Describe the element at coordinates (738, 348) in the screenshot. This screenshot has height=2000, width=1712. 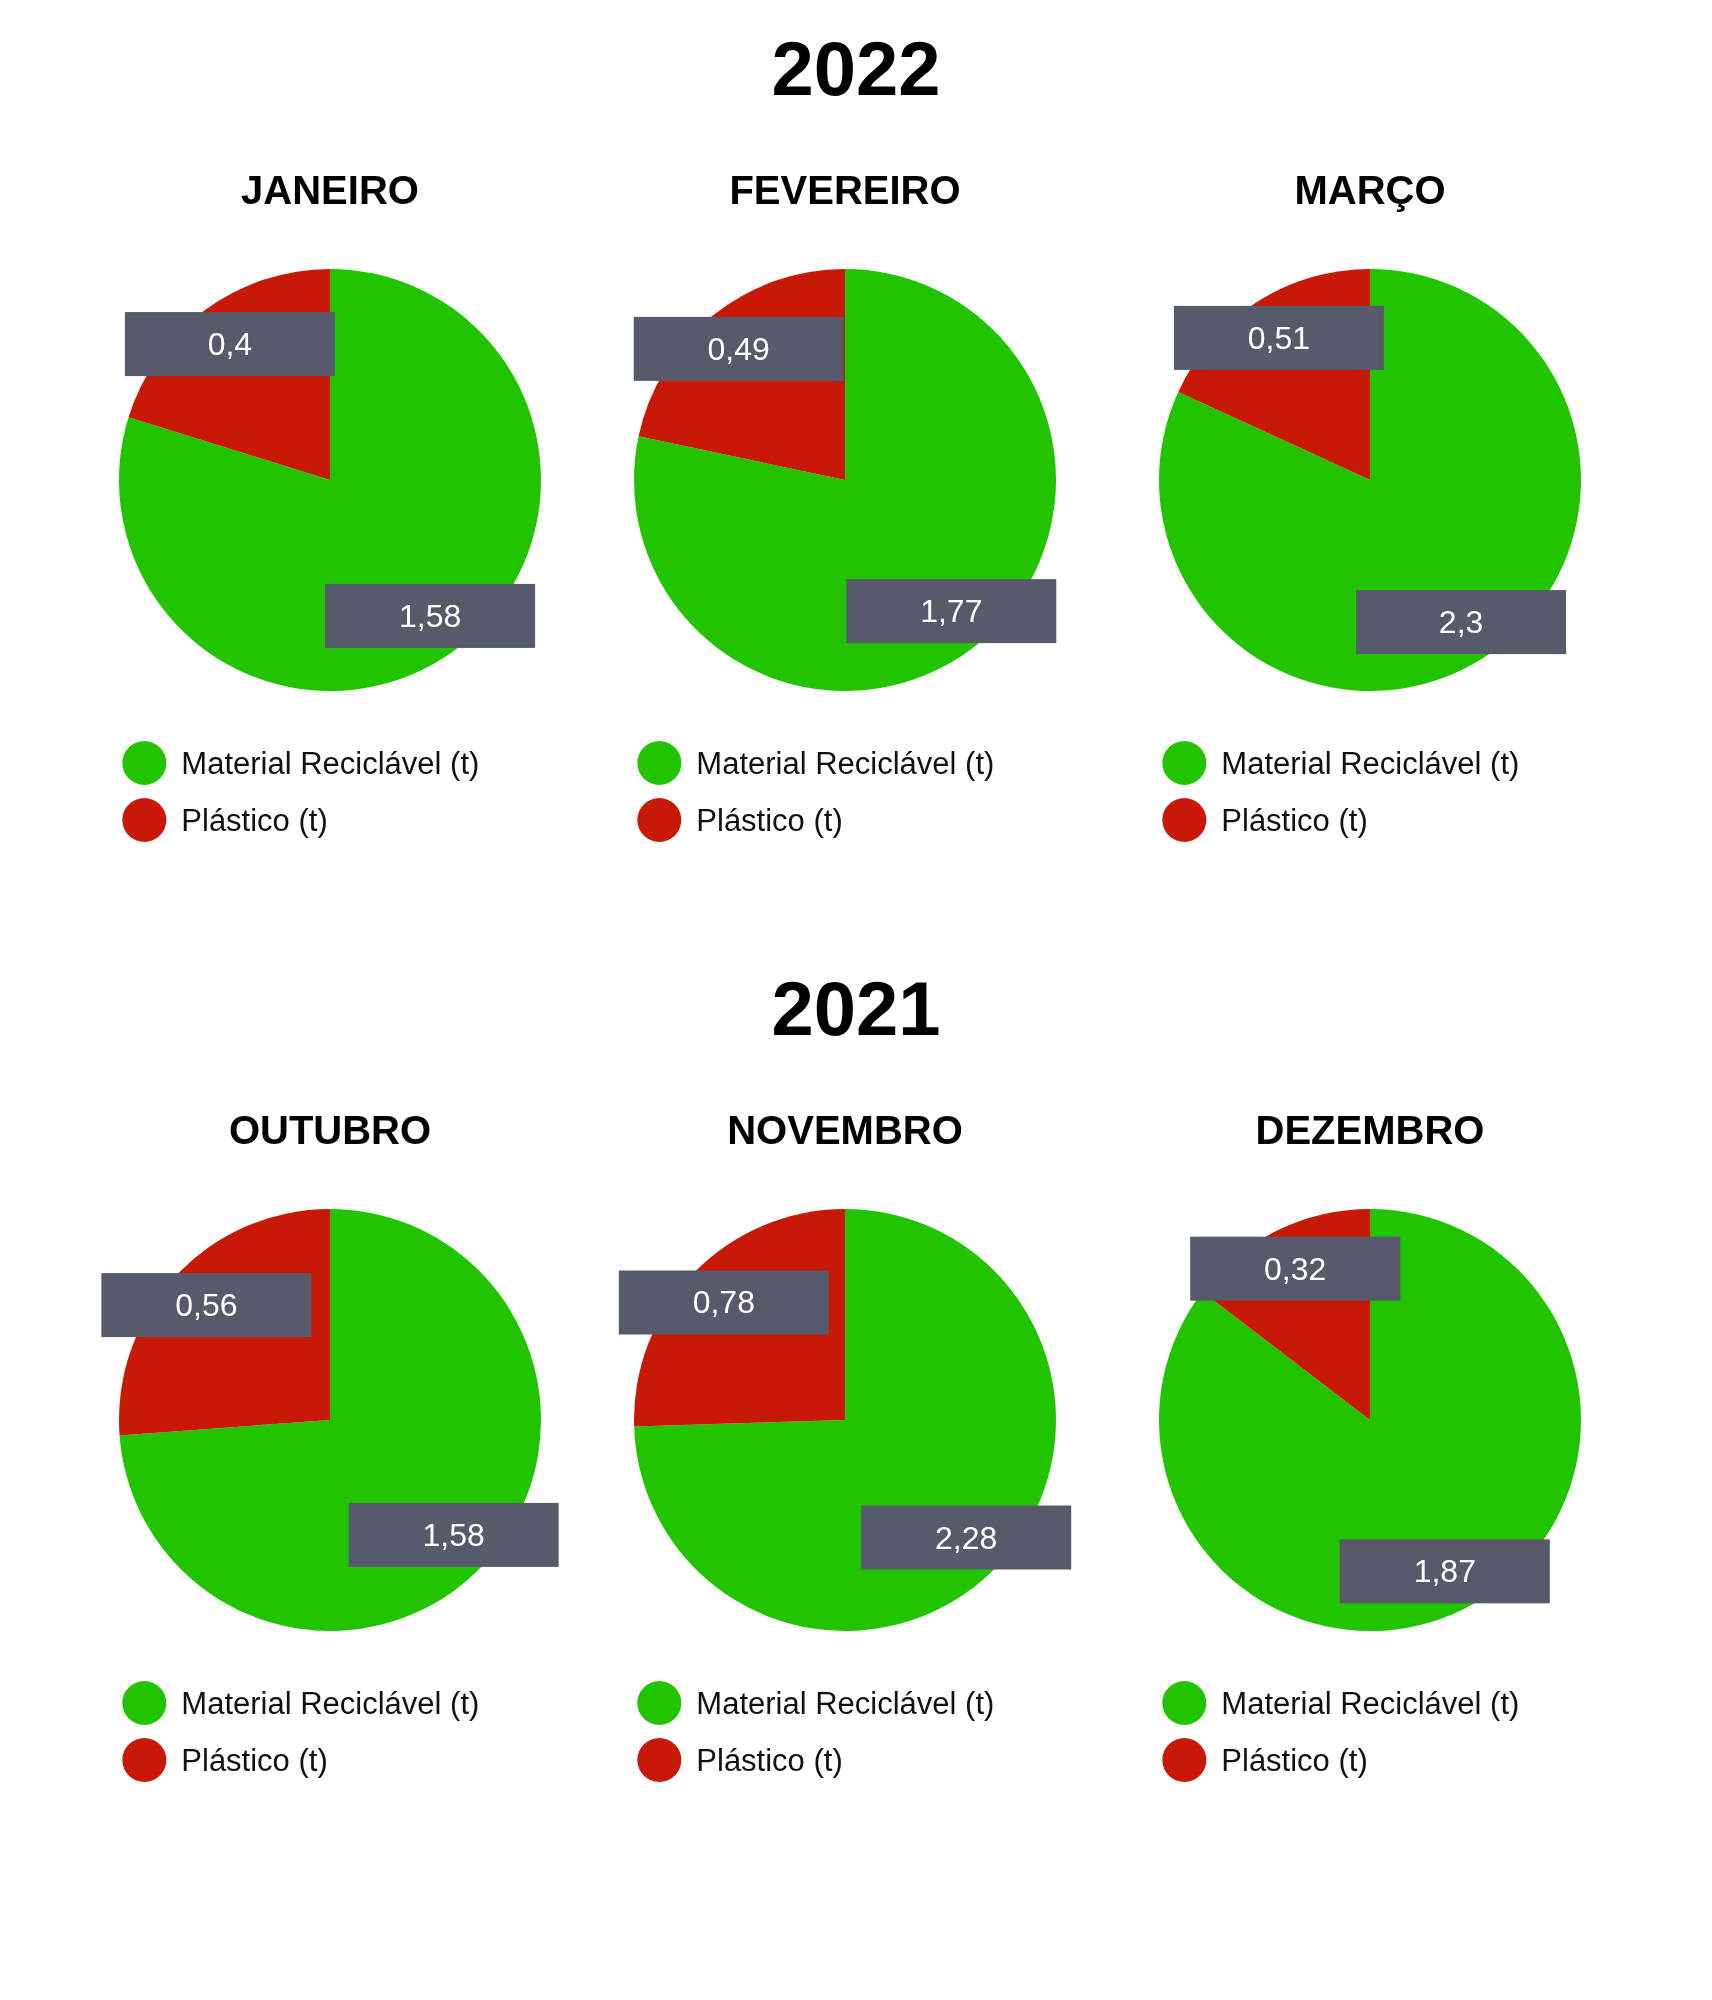
I see `data-label: 0,49` at that location.